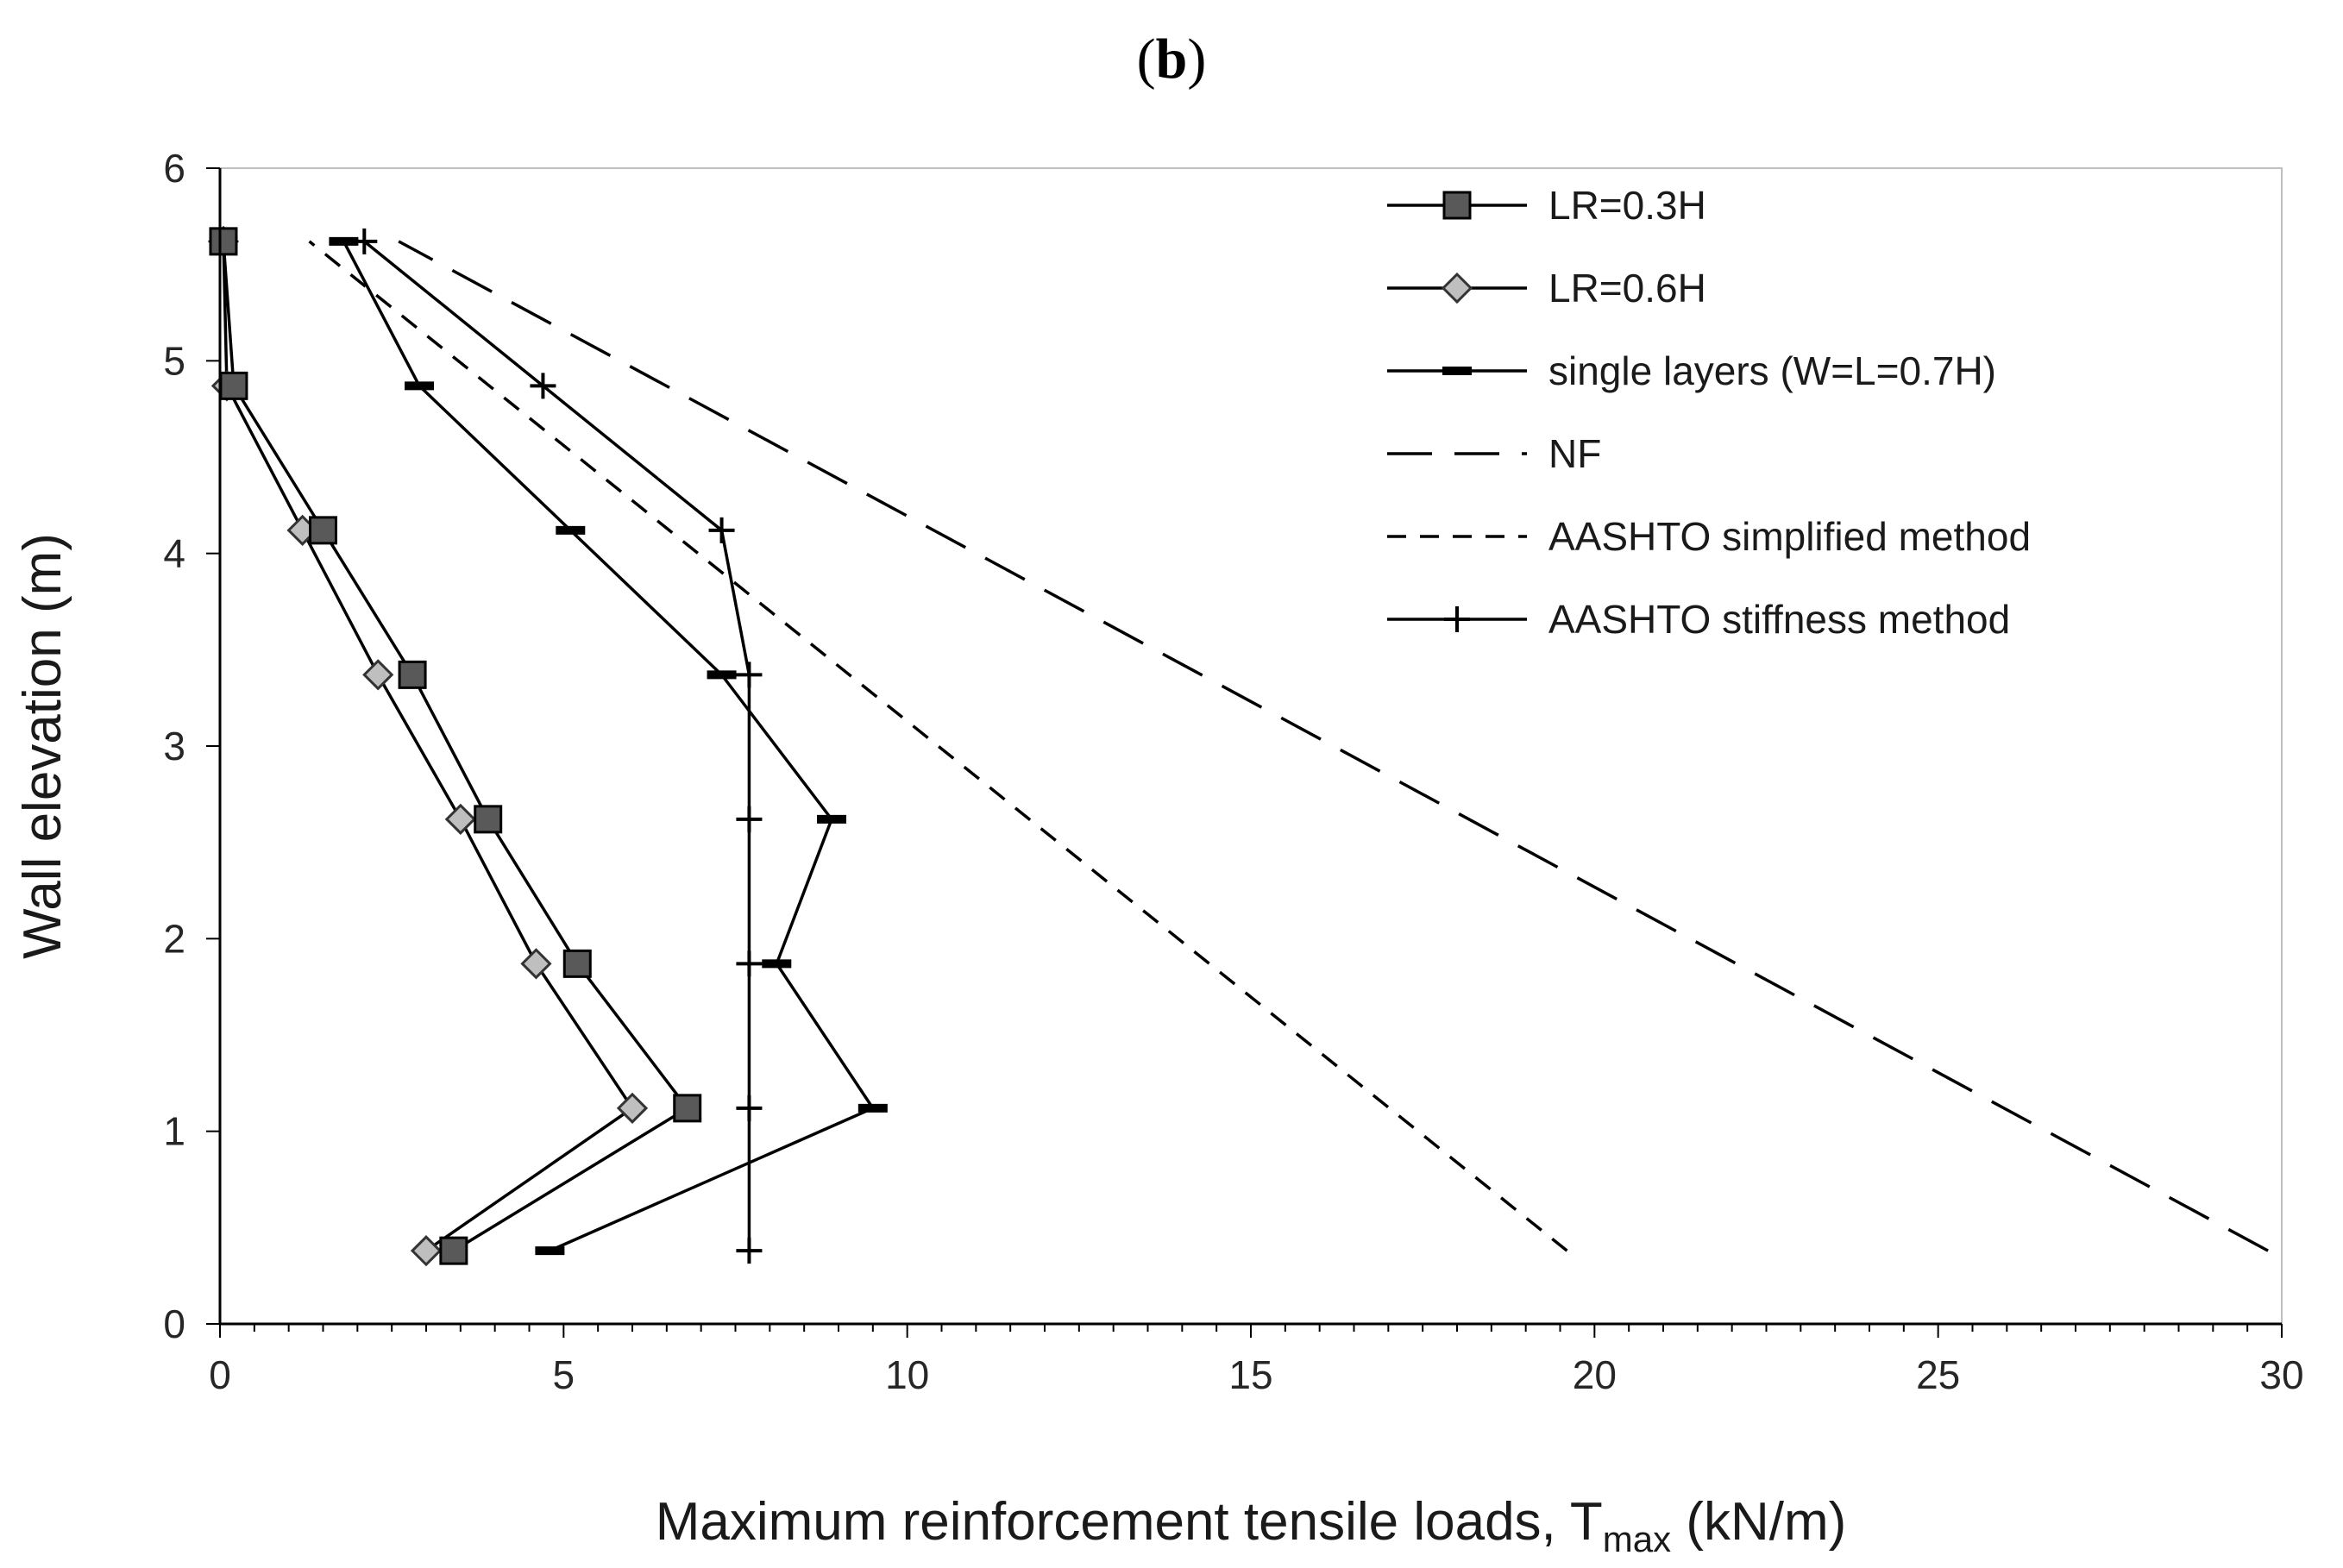 The image size is (2343, 1568). Describe the element at coordinates (43, 746) in the screenshot. I see `y-axis-label: Wall elevation (m)` at that location.